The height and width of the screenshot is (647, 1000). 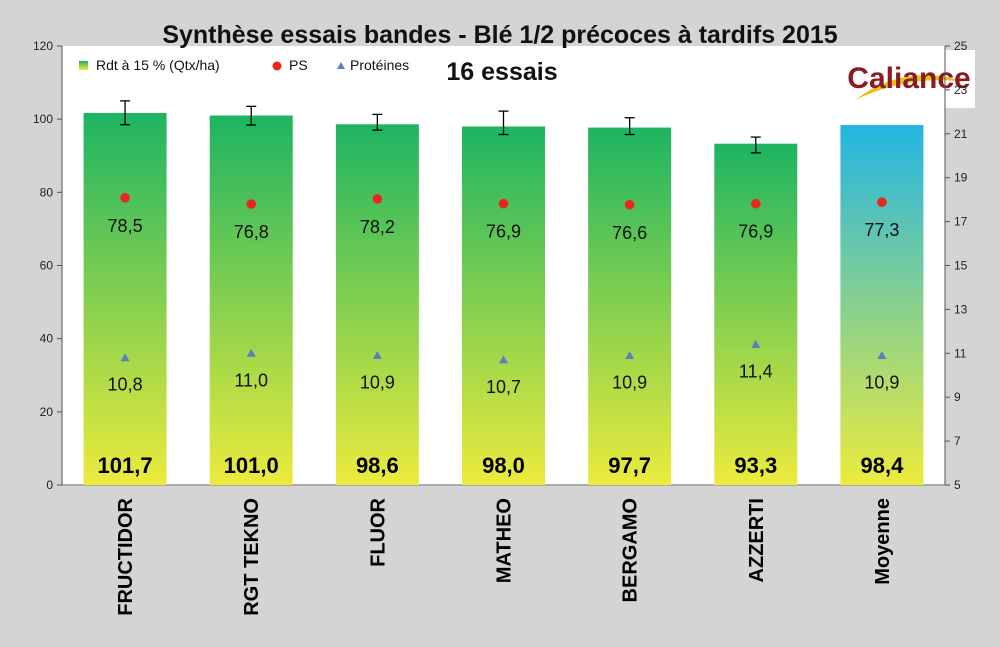 I want to click on logo-text: Caliance, so click(x=908, y=78).